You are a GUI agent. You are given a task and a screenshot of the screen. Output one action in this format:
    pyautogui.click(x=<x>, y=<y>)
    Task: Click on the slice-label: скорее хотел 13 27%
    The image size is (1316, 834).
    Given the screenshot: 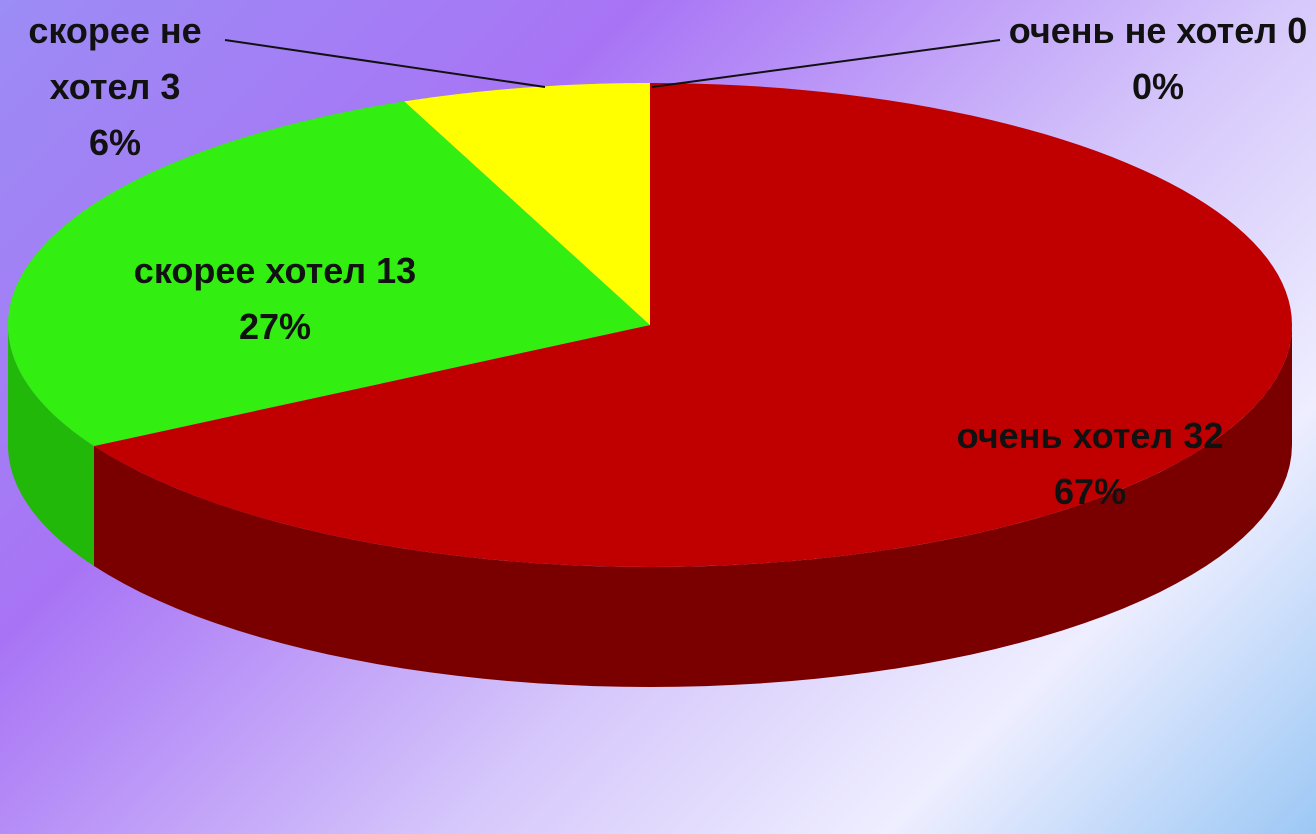 What is the action you would take?
    pyautogui.click(x=275, y=299)
    